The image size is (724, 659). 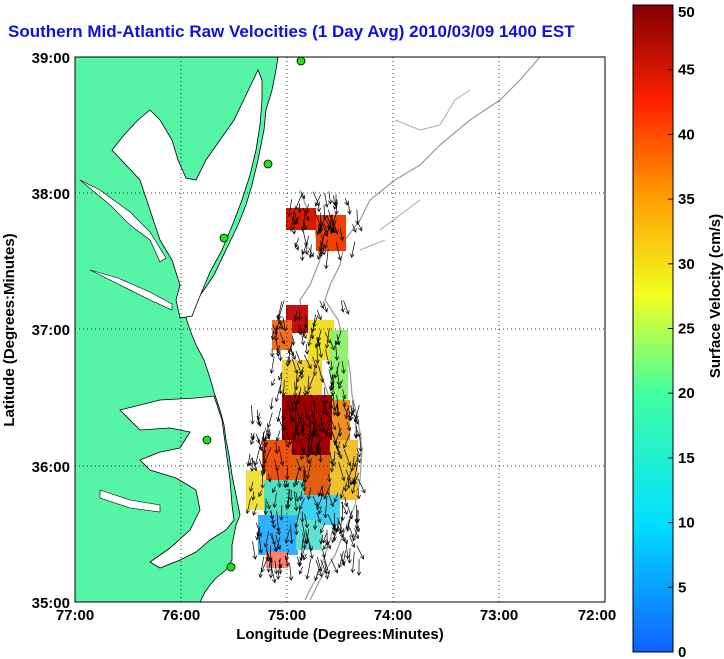 What do you see at coordinates (393, 615) in the screenshot?
I see `x-tick-label: 74:00` at bounding box center [393, 615].